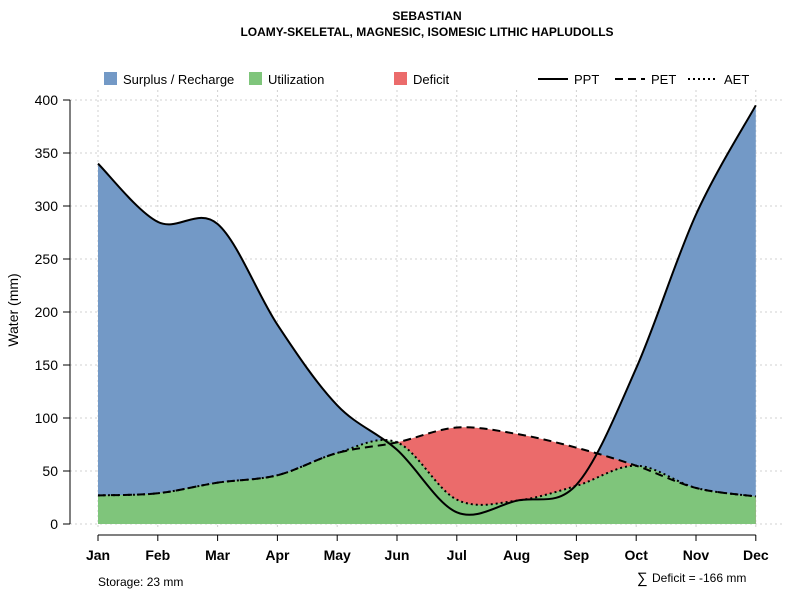  I want to click on y-tick-label: 150, so click(47, 365).